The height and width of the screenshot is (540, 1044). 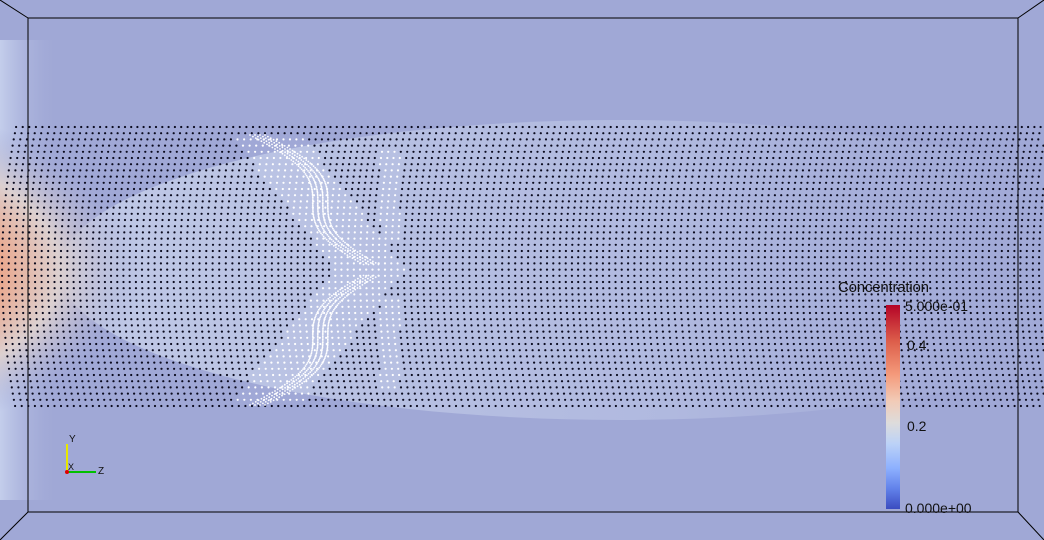 What do you see at coordinates (937, 306) in the screenshot?
I see `colorbar-max-label: 5.000e-01` at bounding box center [937, 306].